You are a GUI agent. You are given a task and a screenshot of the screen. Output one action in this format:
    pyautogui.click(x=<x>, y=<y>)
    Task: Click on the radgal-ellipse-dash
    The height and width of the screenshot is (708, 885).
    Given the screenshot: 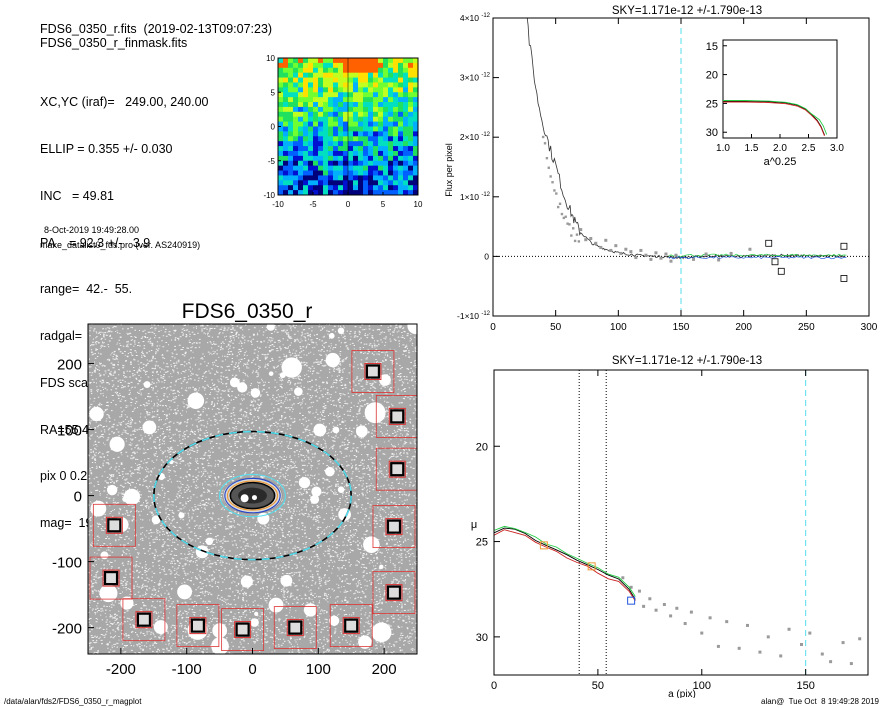 What is the action you would take?
    pyautogui.click(x=252, y=495)
    